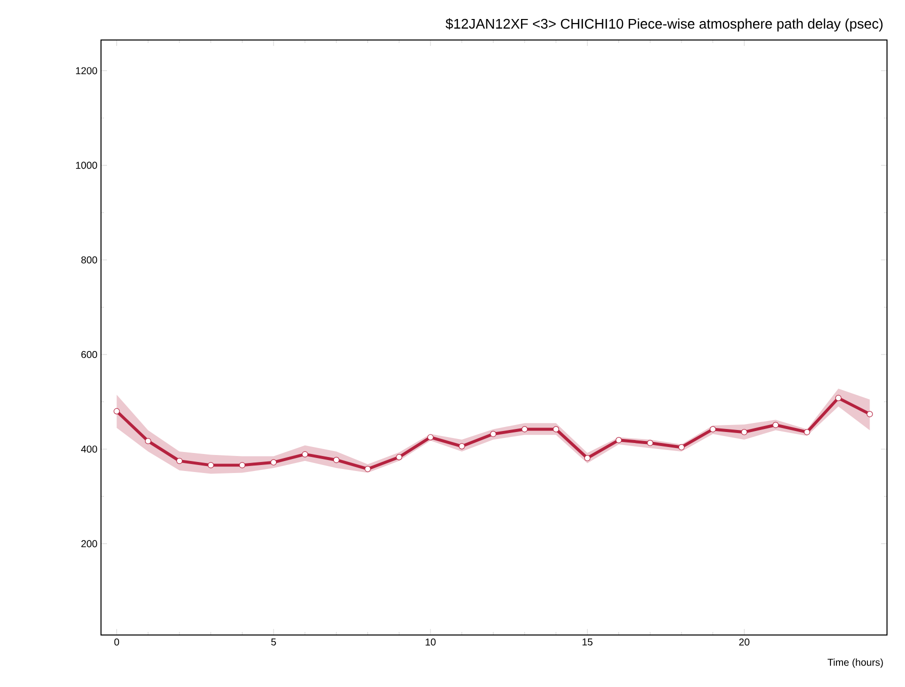 The height and width of the screenshot is (687, 905). What do you see at coordinates (87, 165) in the screenshot?
I see `y-tick-label: 1000` at bounding box center [87, 165].